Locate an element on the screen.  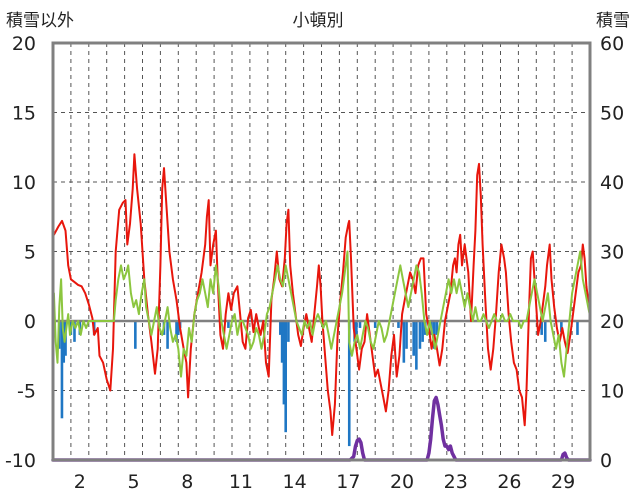
x-ticks: 2 5 8 11 14 17 20 23 26 29 is located at coordinates (324, 482).